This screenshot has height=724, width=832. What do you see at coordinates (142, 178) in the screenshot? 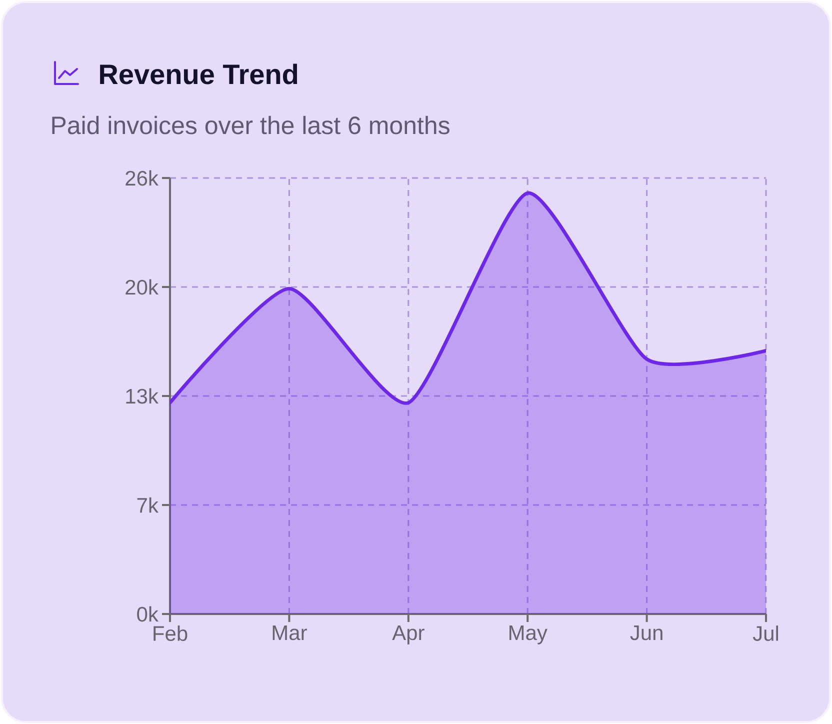
I see `y-tick-label: 26k` at bounding box center [142, 178].